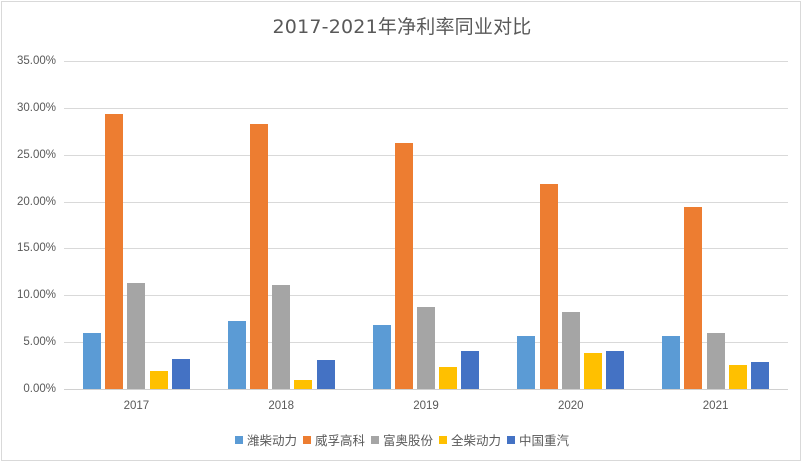 The image size is (804, 464). I want to click on legend-label: 中国重汽, so click(544, 440).